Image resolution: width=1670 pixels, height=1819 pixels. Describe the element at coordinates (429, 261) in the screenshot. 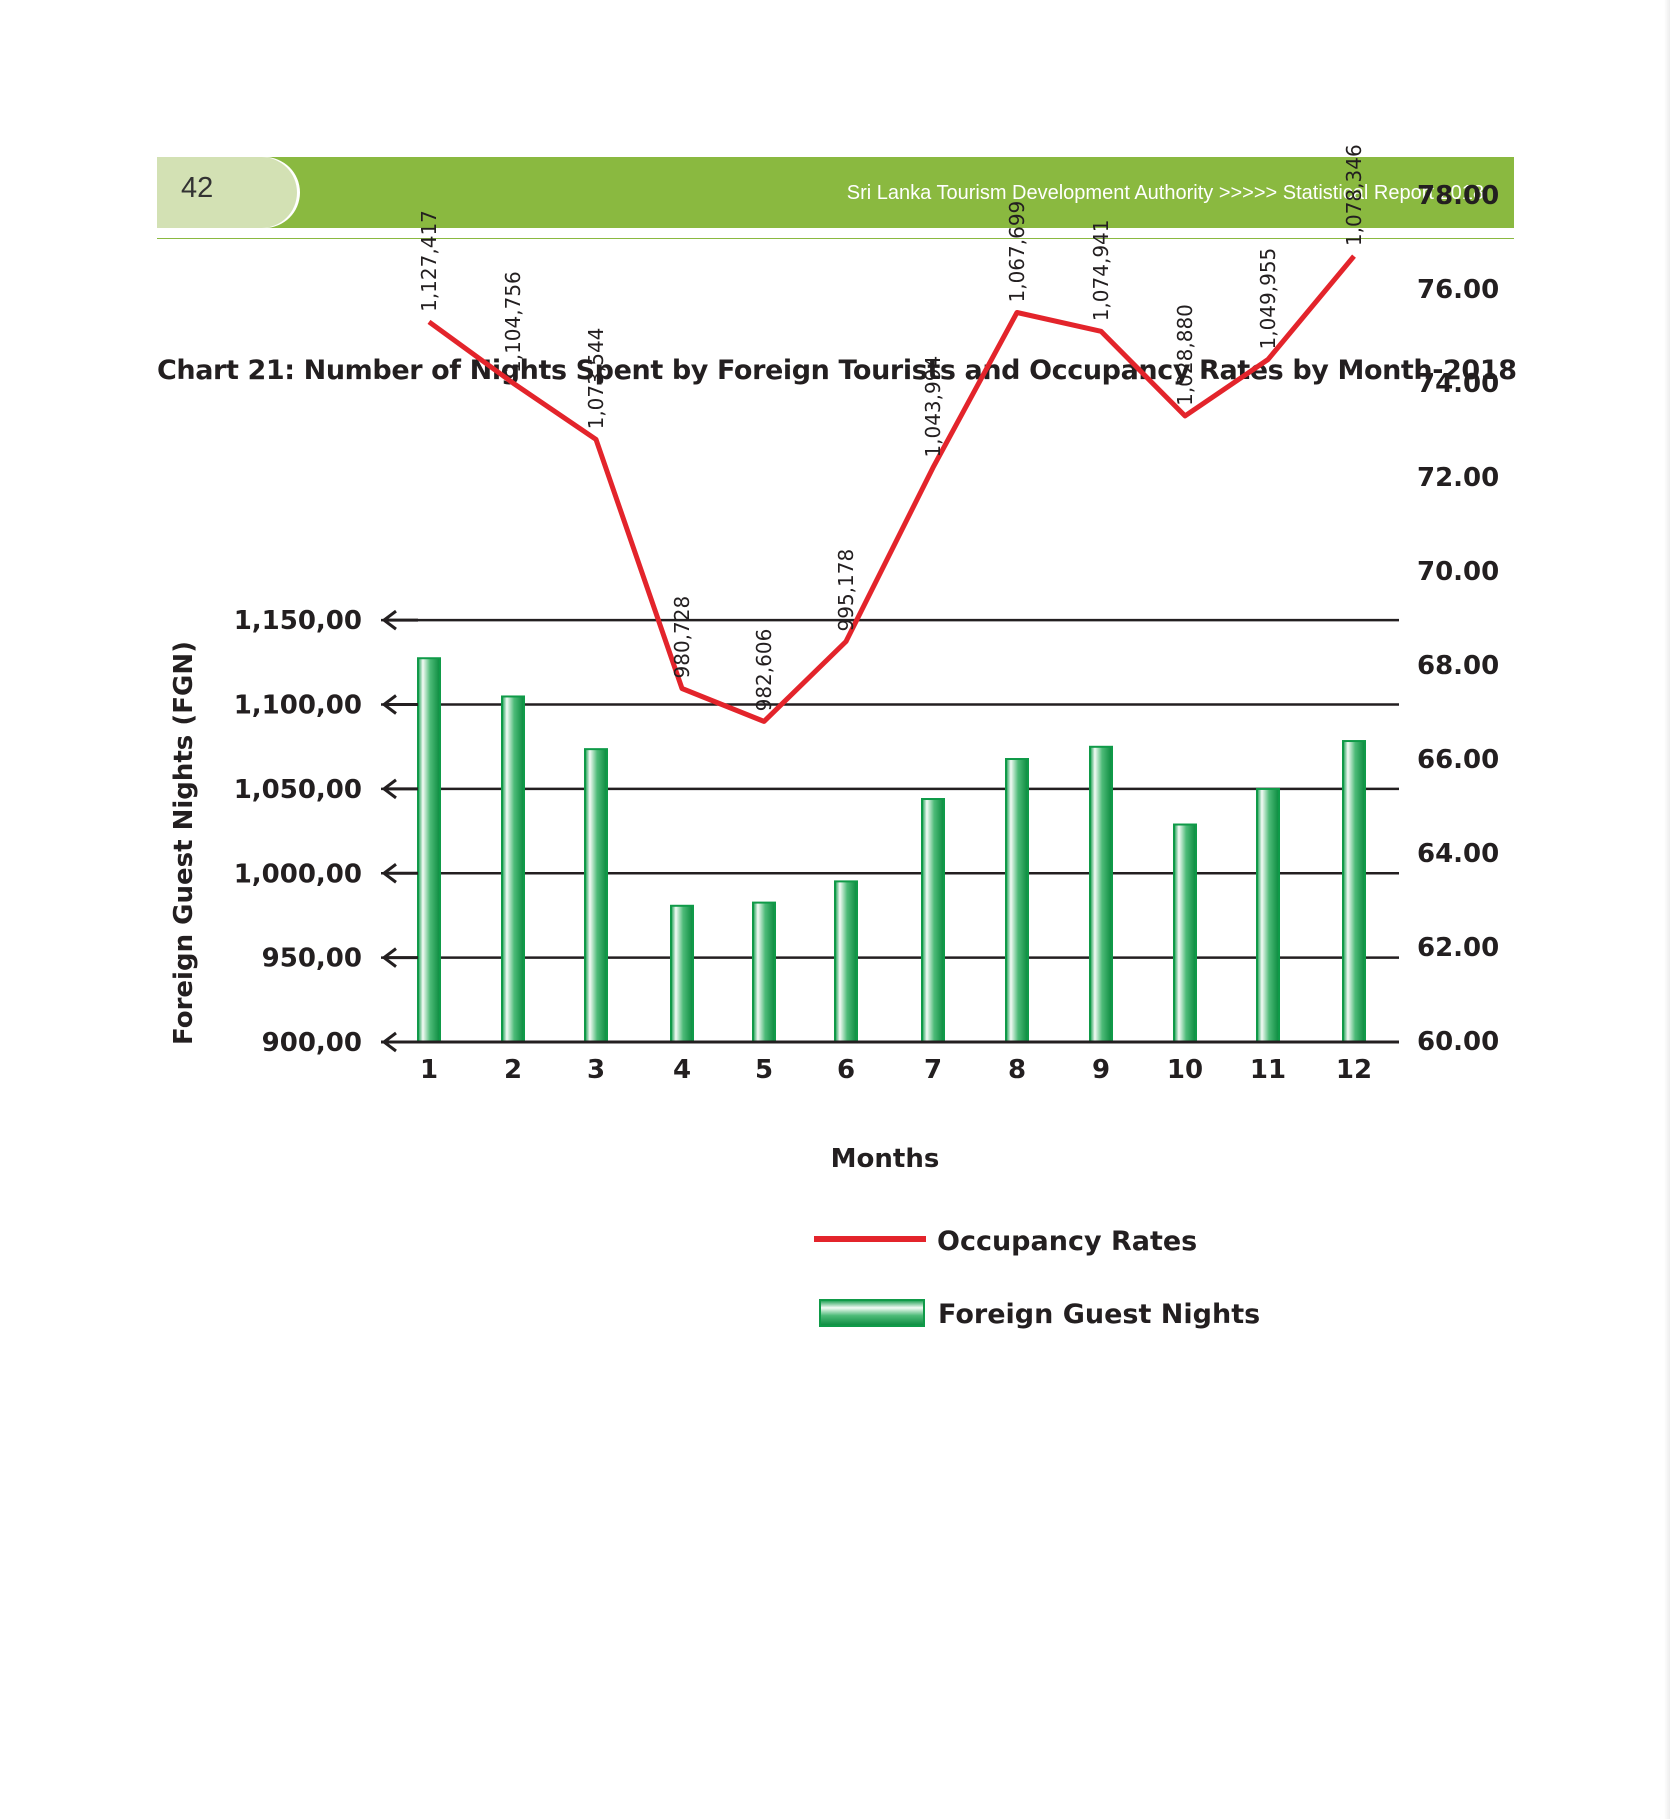

I see `bar-value-label: 1,127,417` at that location.